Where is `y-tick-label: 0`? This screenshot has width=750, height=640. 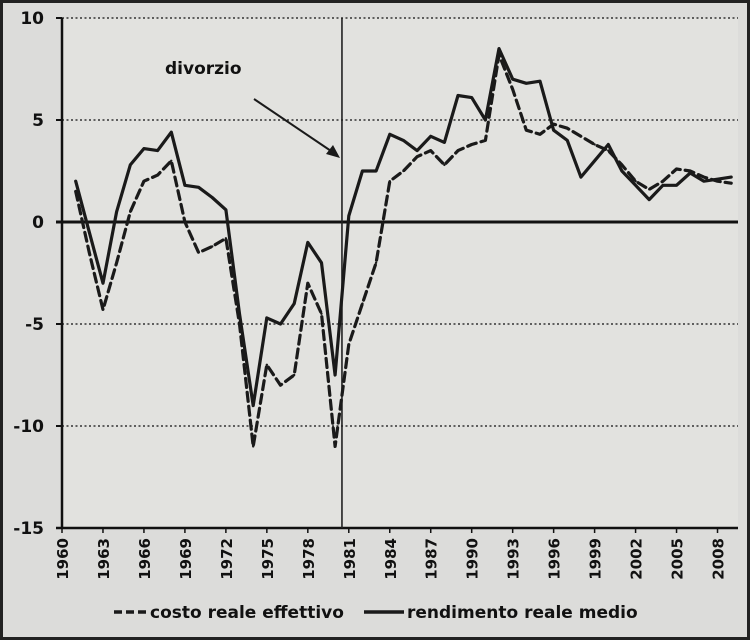
y-tick-label: 0 is located at coordinates (38, 223).